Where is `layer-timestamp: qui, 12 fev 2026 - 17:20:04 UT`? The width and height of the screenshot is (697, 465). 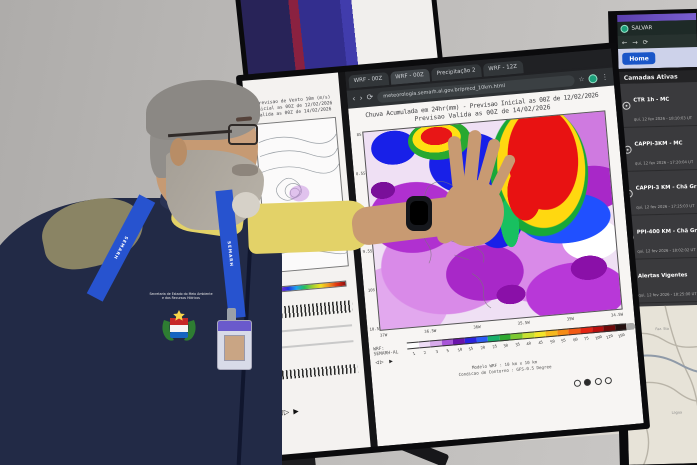 layer-timestamp: qui, 12 fev 2026 - 17:20:04 UT is located at coordinates (664, 162).